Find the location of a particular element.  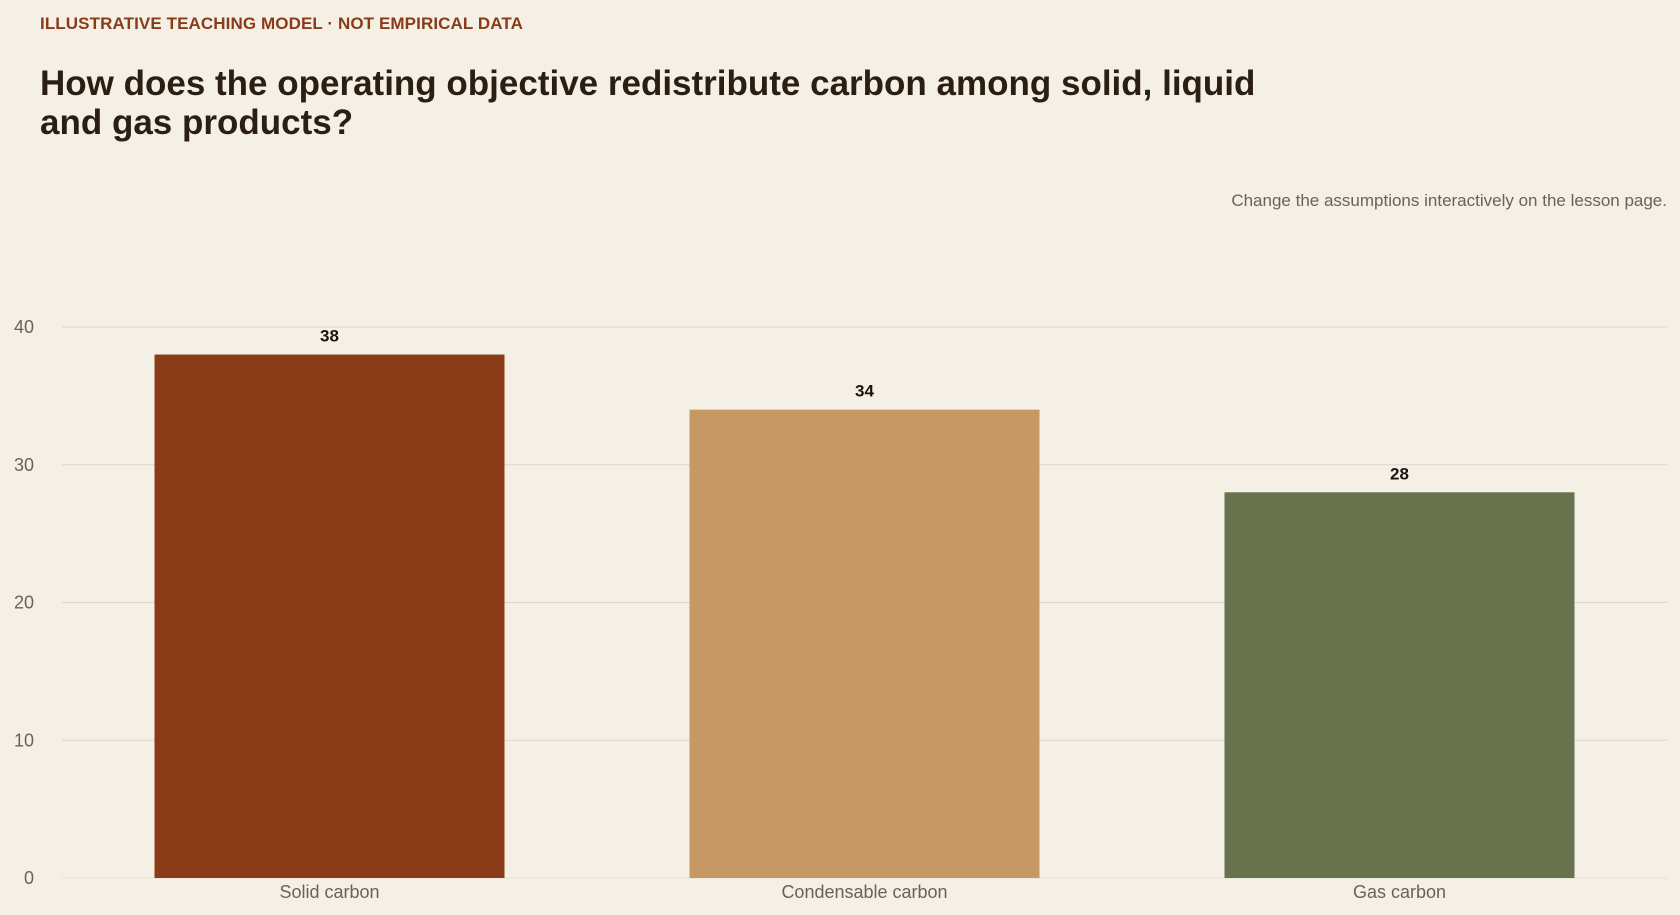

data-label-condensable-carbon: 34 is located at coordinates (864, 391).